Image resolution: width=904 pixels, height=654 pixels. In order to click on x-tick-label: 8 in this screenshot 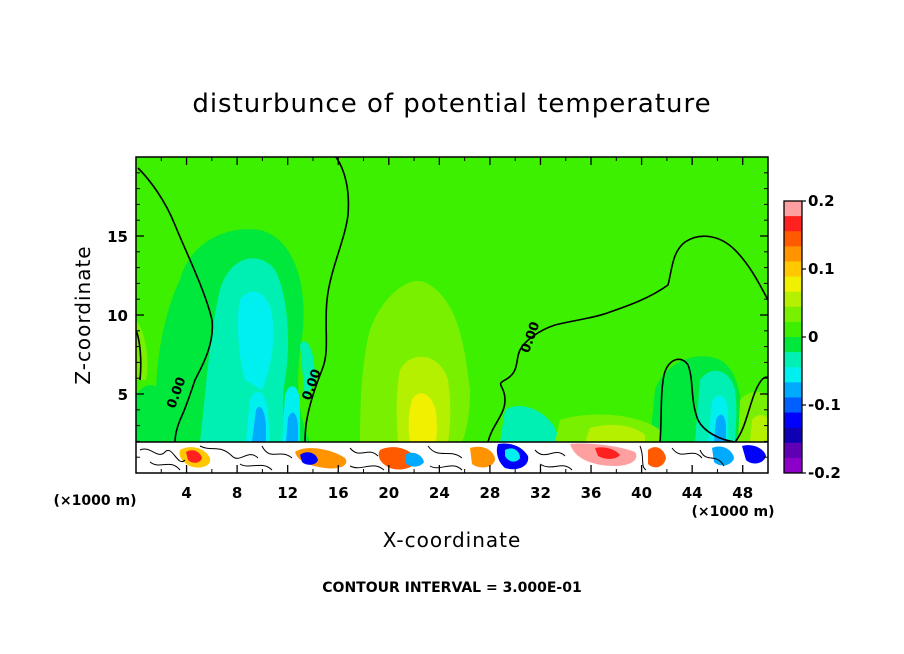, I will do `click(237, 493)`.